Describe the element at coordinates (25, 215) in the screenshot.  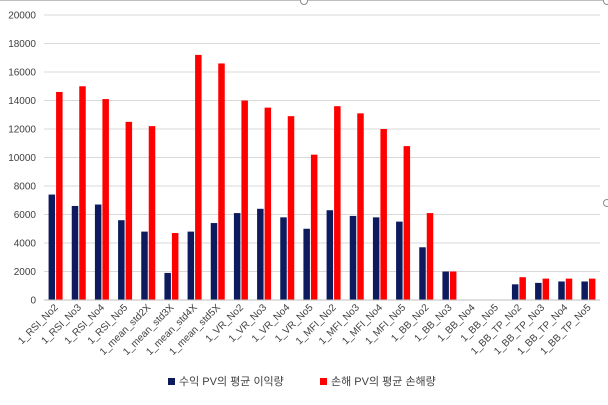
I see `y-tick-label: 6000` at that location.